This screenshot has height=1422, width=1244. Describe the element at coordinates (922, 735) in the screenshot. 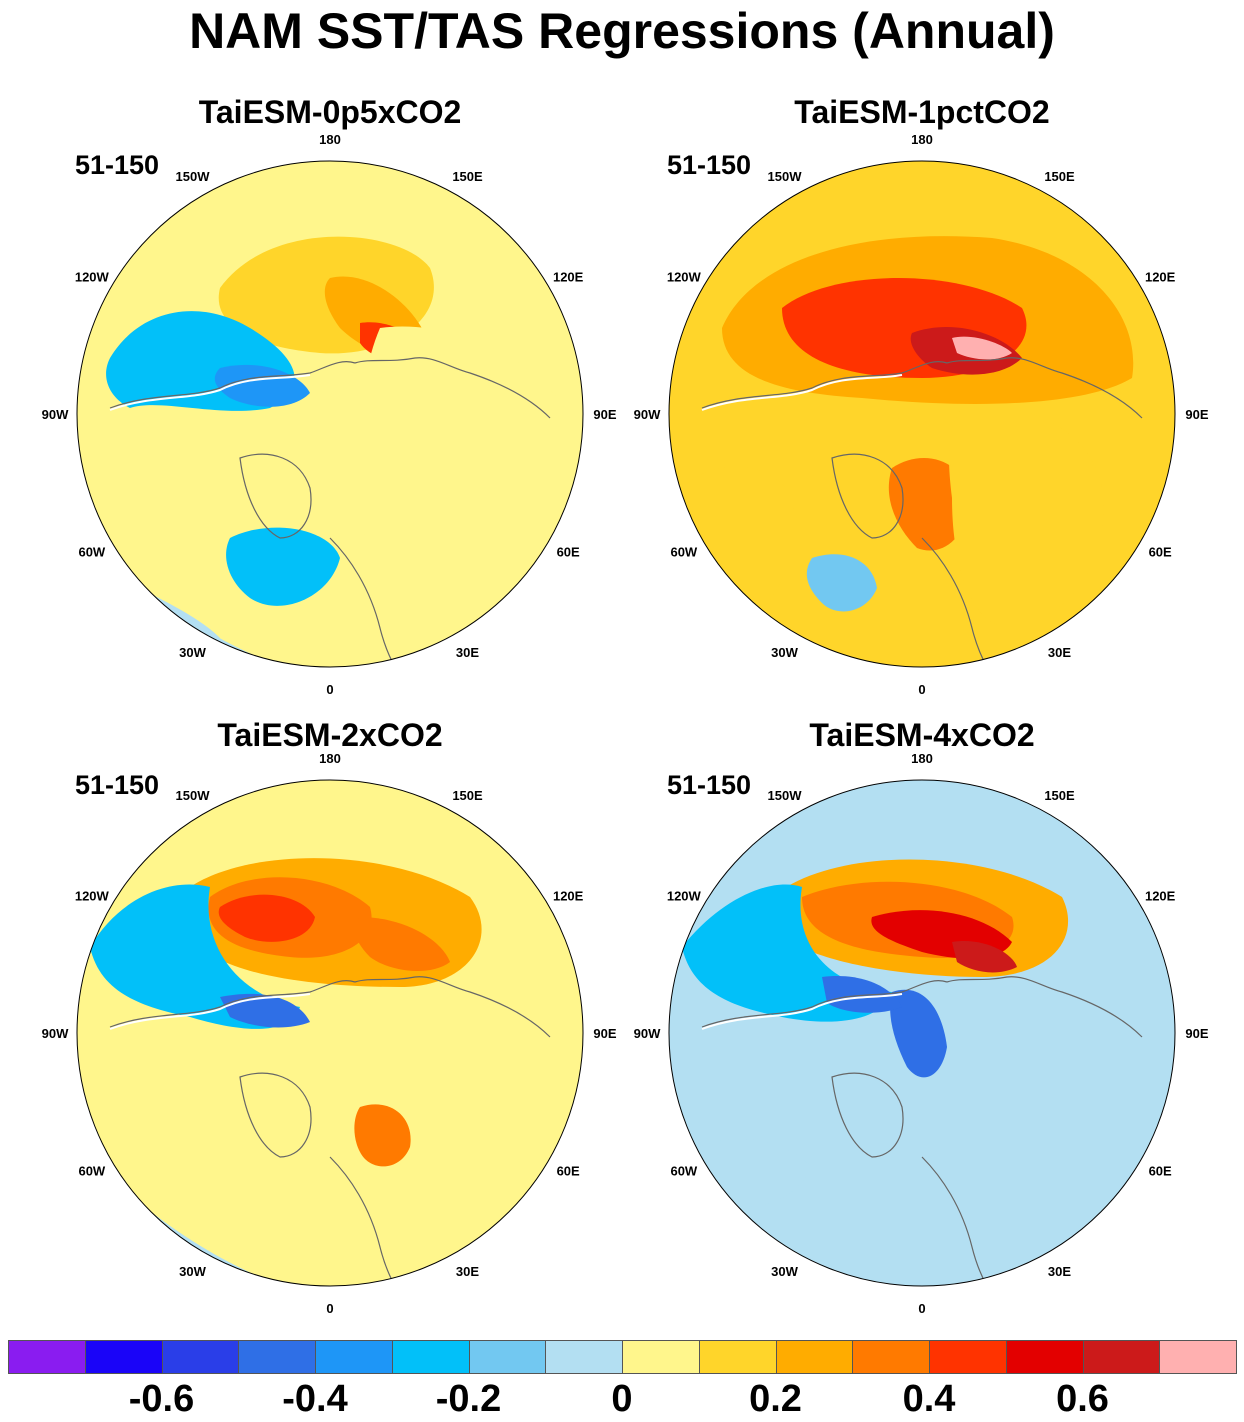

I see `panel-title: TaiESM-4xCO2` at that location.